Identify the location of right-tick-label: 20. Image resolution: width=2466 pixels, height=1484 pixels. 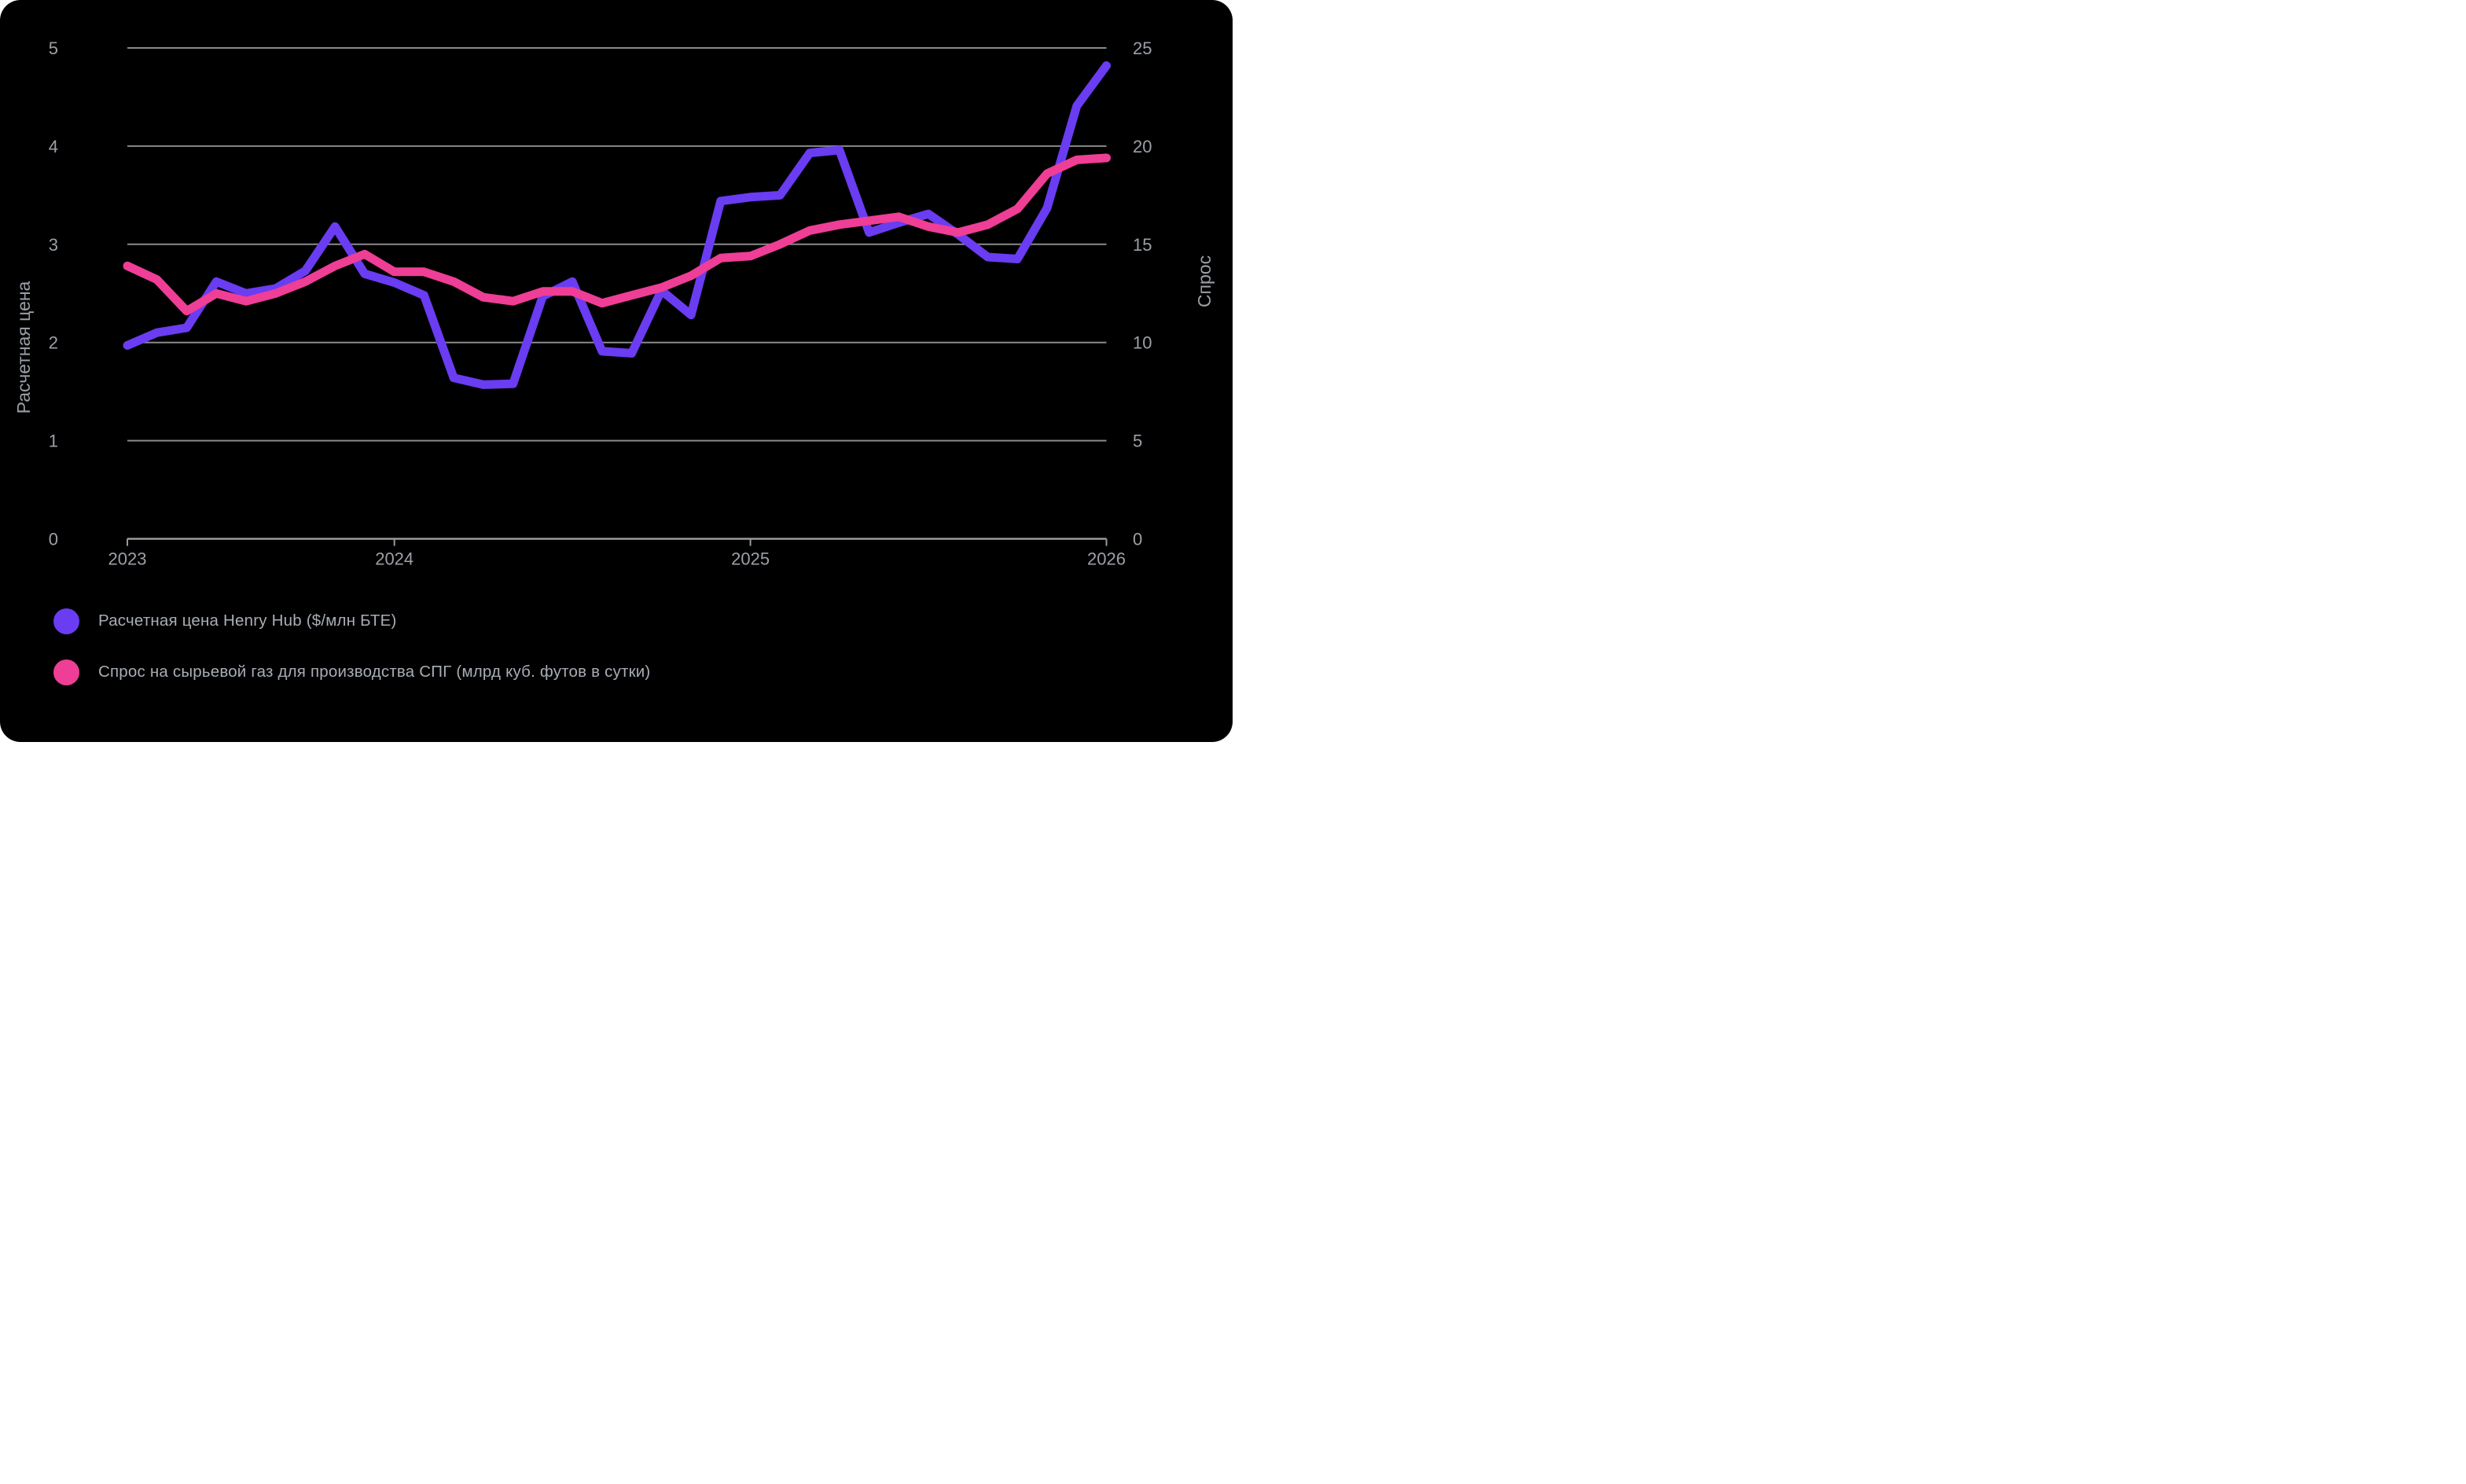
(1142, 146).